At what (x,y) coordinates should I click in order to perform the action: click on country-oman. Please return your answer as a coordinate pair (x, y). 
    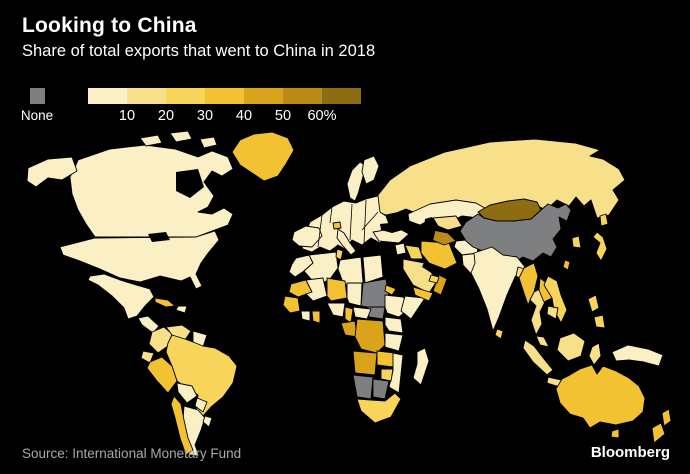
    Looking at the image, I should click on (440, 285).